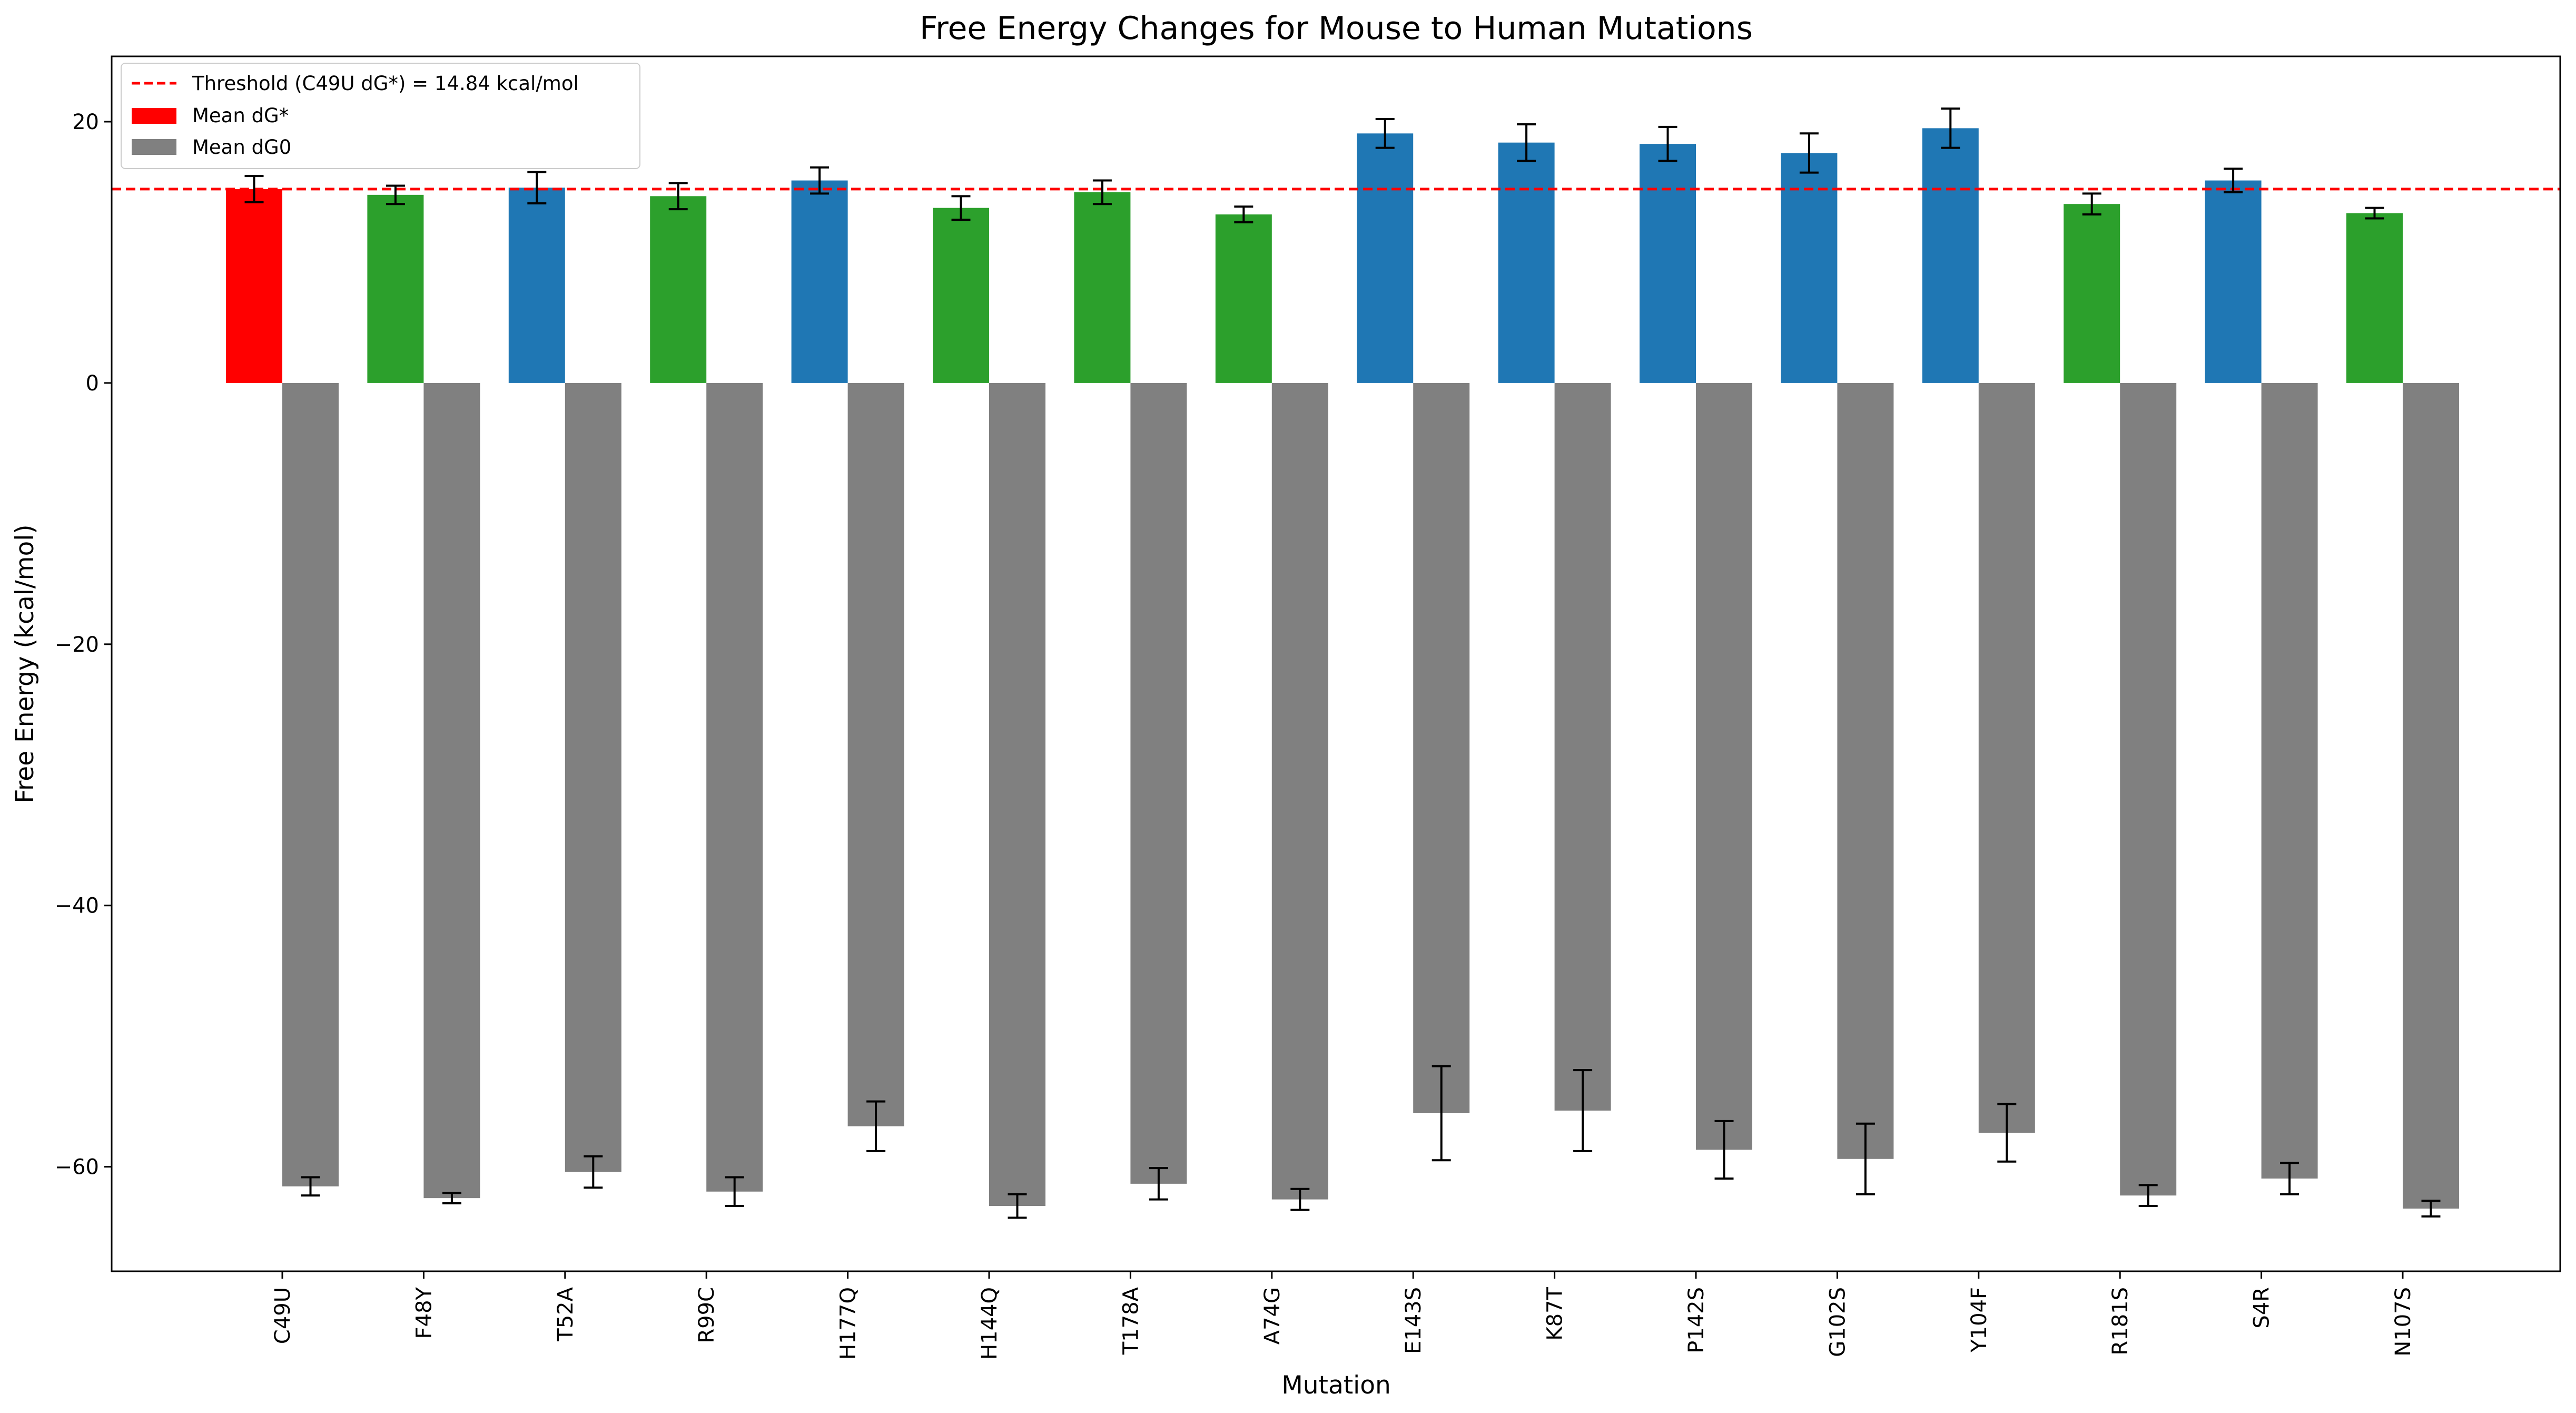 The height and width of the screenshot is (1413, 2576). I want to click on x-tick-label: A74G, so click(1272, 1316).